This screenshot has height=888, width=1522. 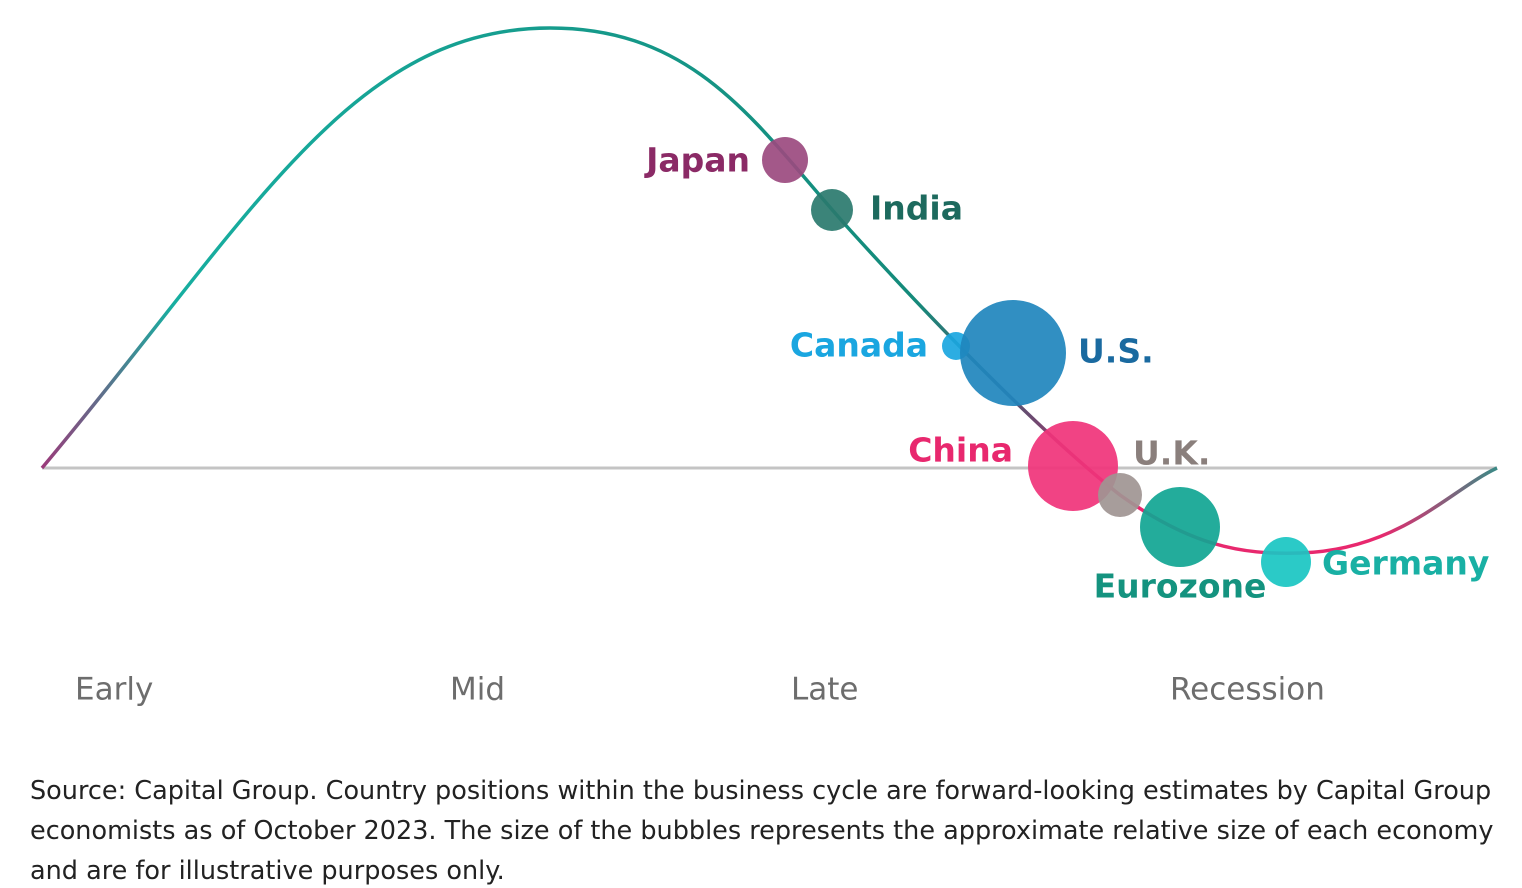 What do you see at coordinates (825, 690) in the screenshot?
I see `phase-label: Late` at bounding box center [825, 690].